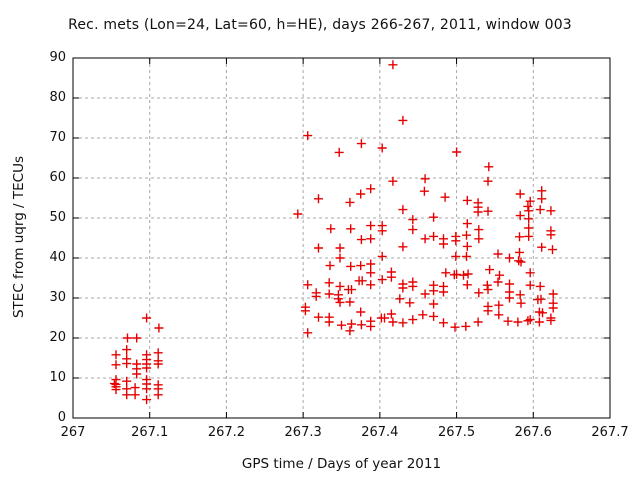 Image resolution: width=640 pixels, height=480 pixels. I want to click on y-tick-label: 50, so click(57, 217).